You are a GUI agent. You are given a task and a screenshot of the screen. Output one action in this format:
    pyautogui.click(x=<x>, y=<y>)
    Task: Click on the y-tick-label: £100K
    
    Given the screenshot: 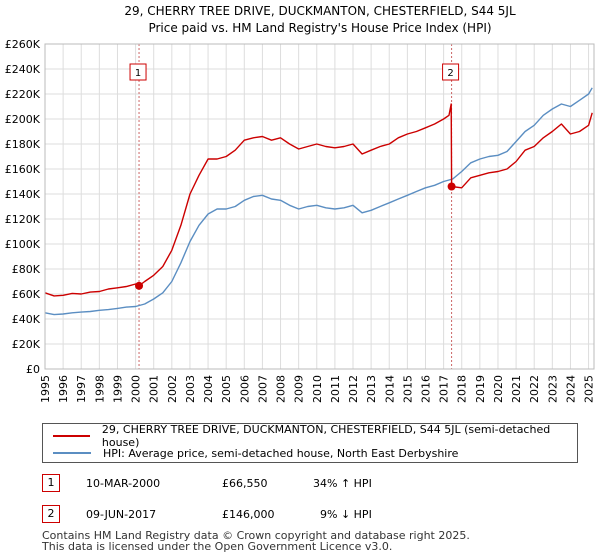 What is the action you would take?
    pyautogui.click(x=23, y=244)
    